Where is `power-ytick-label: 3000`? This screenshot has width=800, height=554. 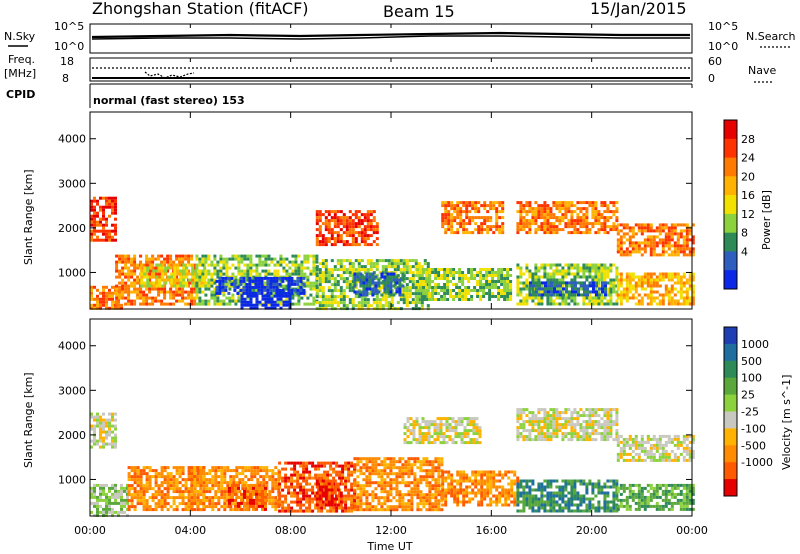
power-ytick-label: 3000 is located at coordinates (72, 183).